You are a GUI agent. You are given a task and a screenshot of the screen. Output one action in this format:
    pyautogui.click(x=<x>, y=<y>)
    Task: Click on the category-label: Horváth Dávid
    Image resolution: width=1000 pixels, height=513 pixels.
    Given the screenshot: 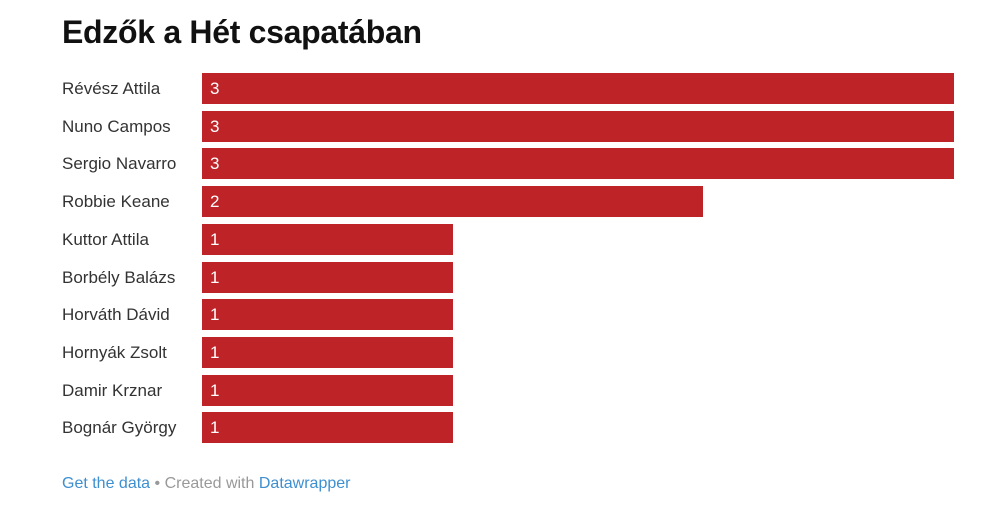 What is the action you would take?
    pyautogui.click(x=116, y=315)
    